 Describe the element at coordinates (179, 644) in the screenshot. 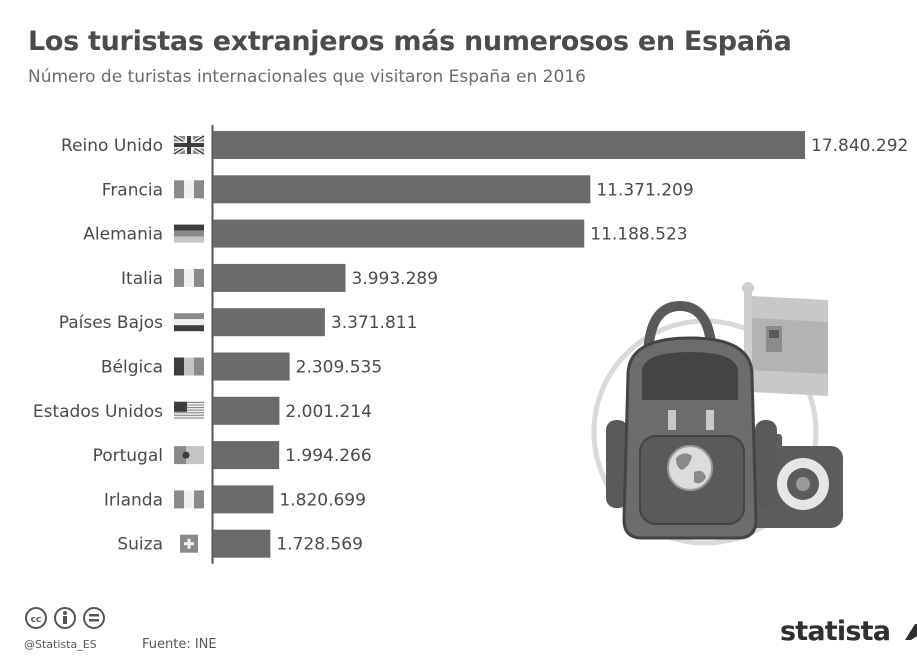

I see `footer-source: Fuente: INE` at that location.